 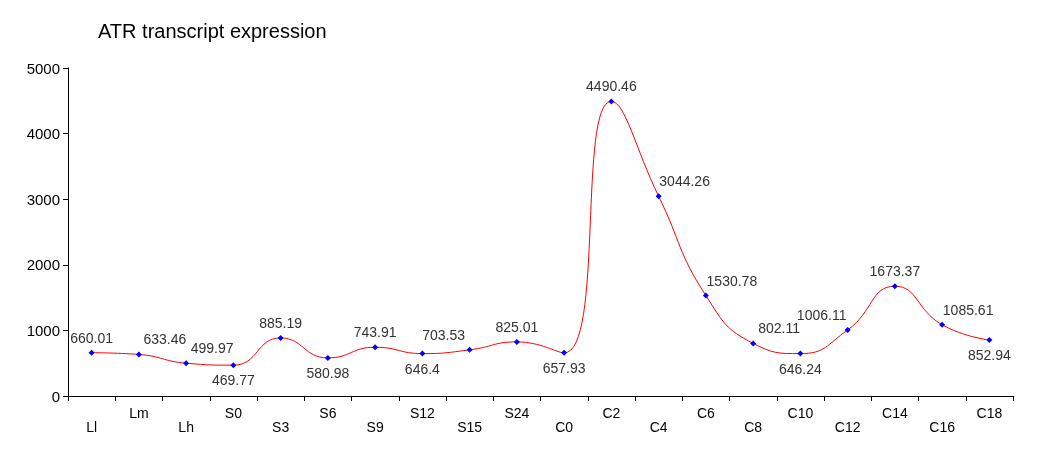 What do you see at coordinates (186, 427) in the screenshot?
I see `x-tick-label: Lh` at bounding box center [186, 427].